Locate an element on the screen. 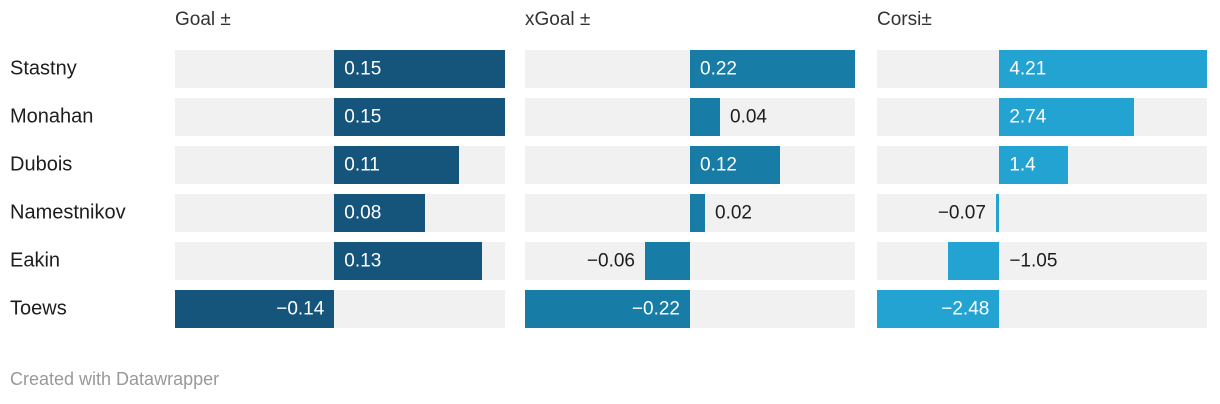 This screenshot has height=404, width=1220. bar-track: 2.74 is located at coordinates (1042, 117).